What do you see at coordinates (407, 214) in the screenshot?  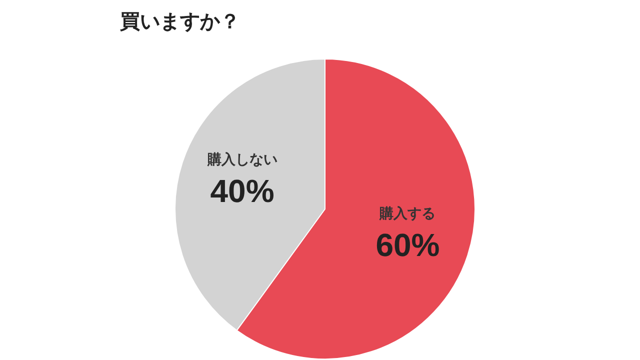 I see `slice-label: 購入する` at bounding box center [407, 214].